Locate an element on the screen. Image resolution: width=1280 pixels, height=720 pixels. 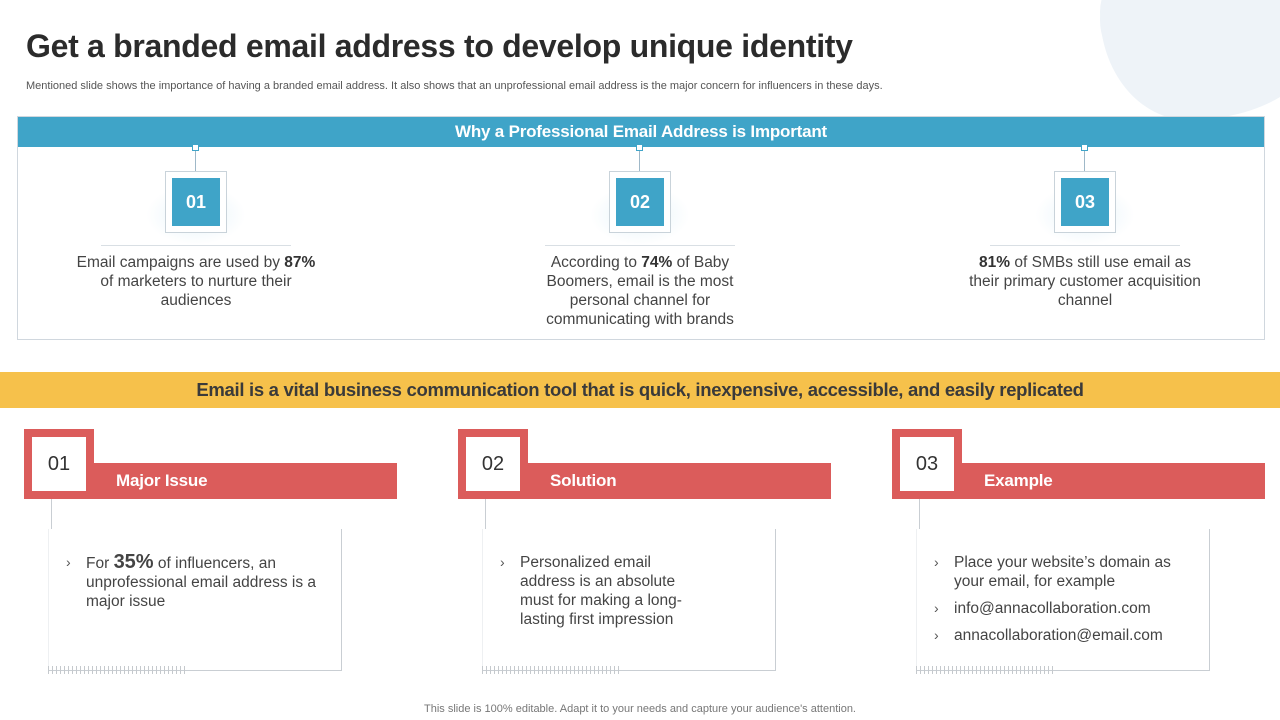
point-text-post: of marketers to nurture their audiences is located at coordinates (196, 291).